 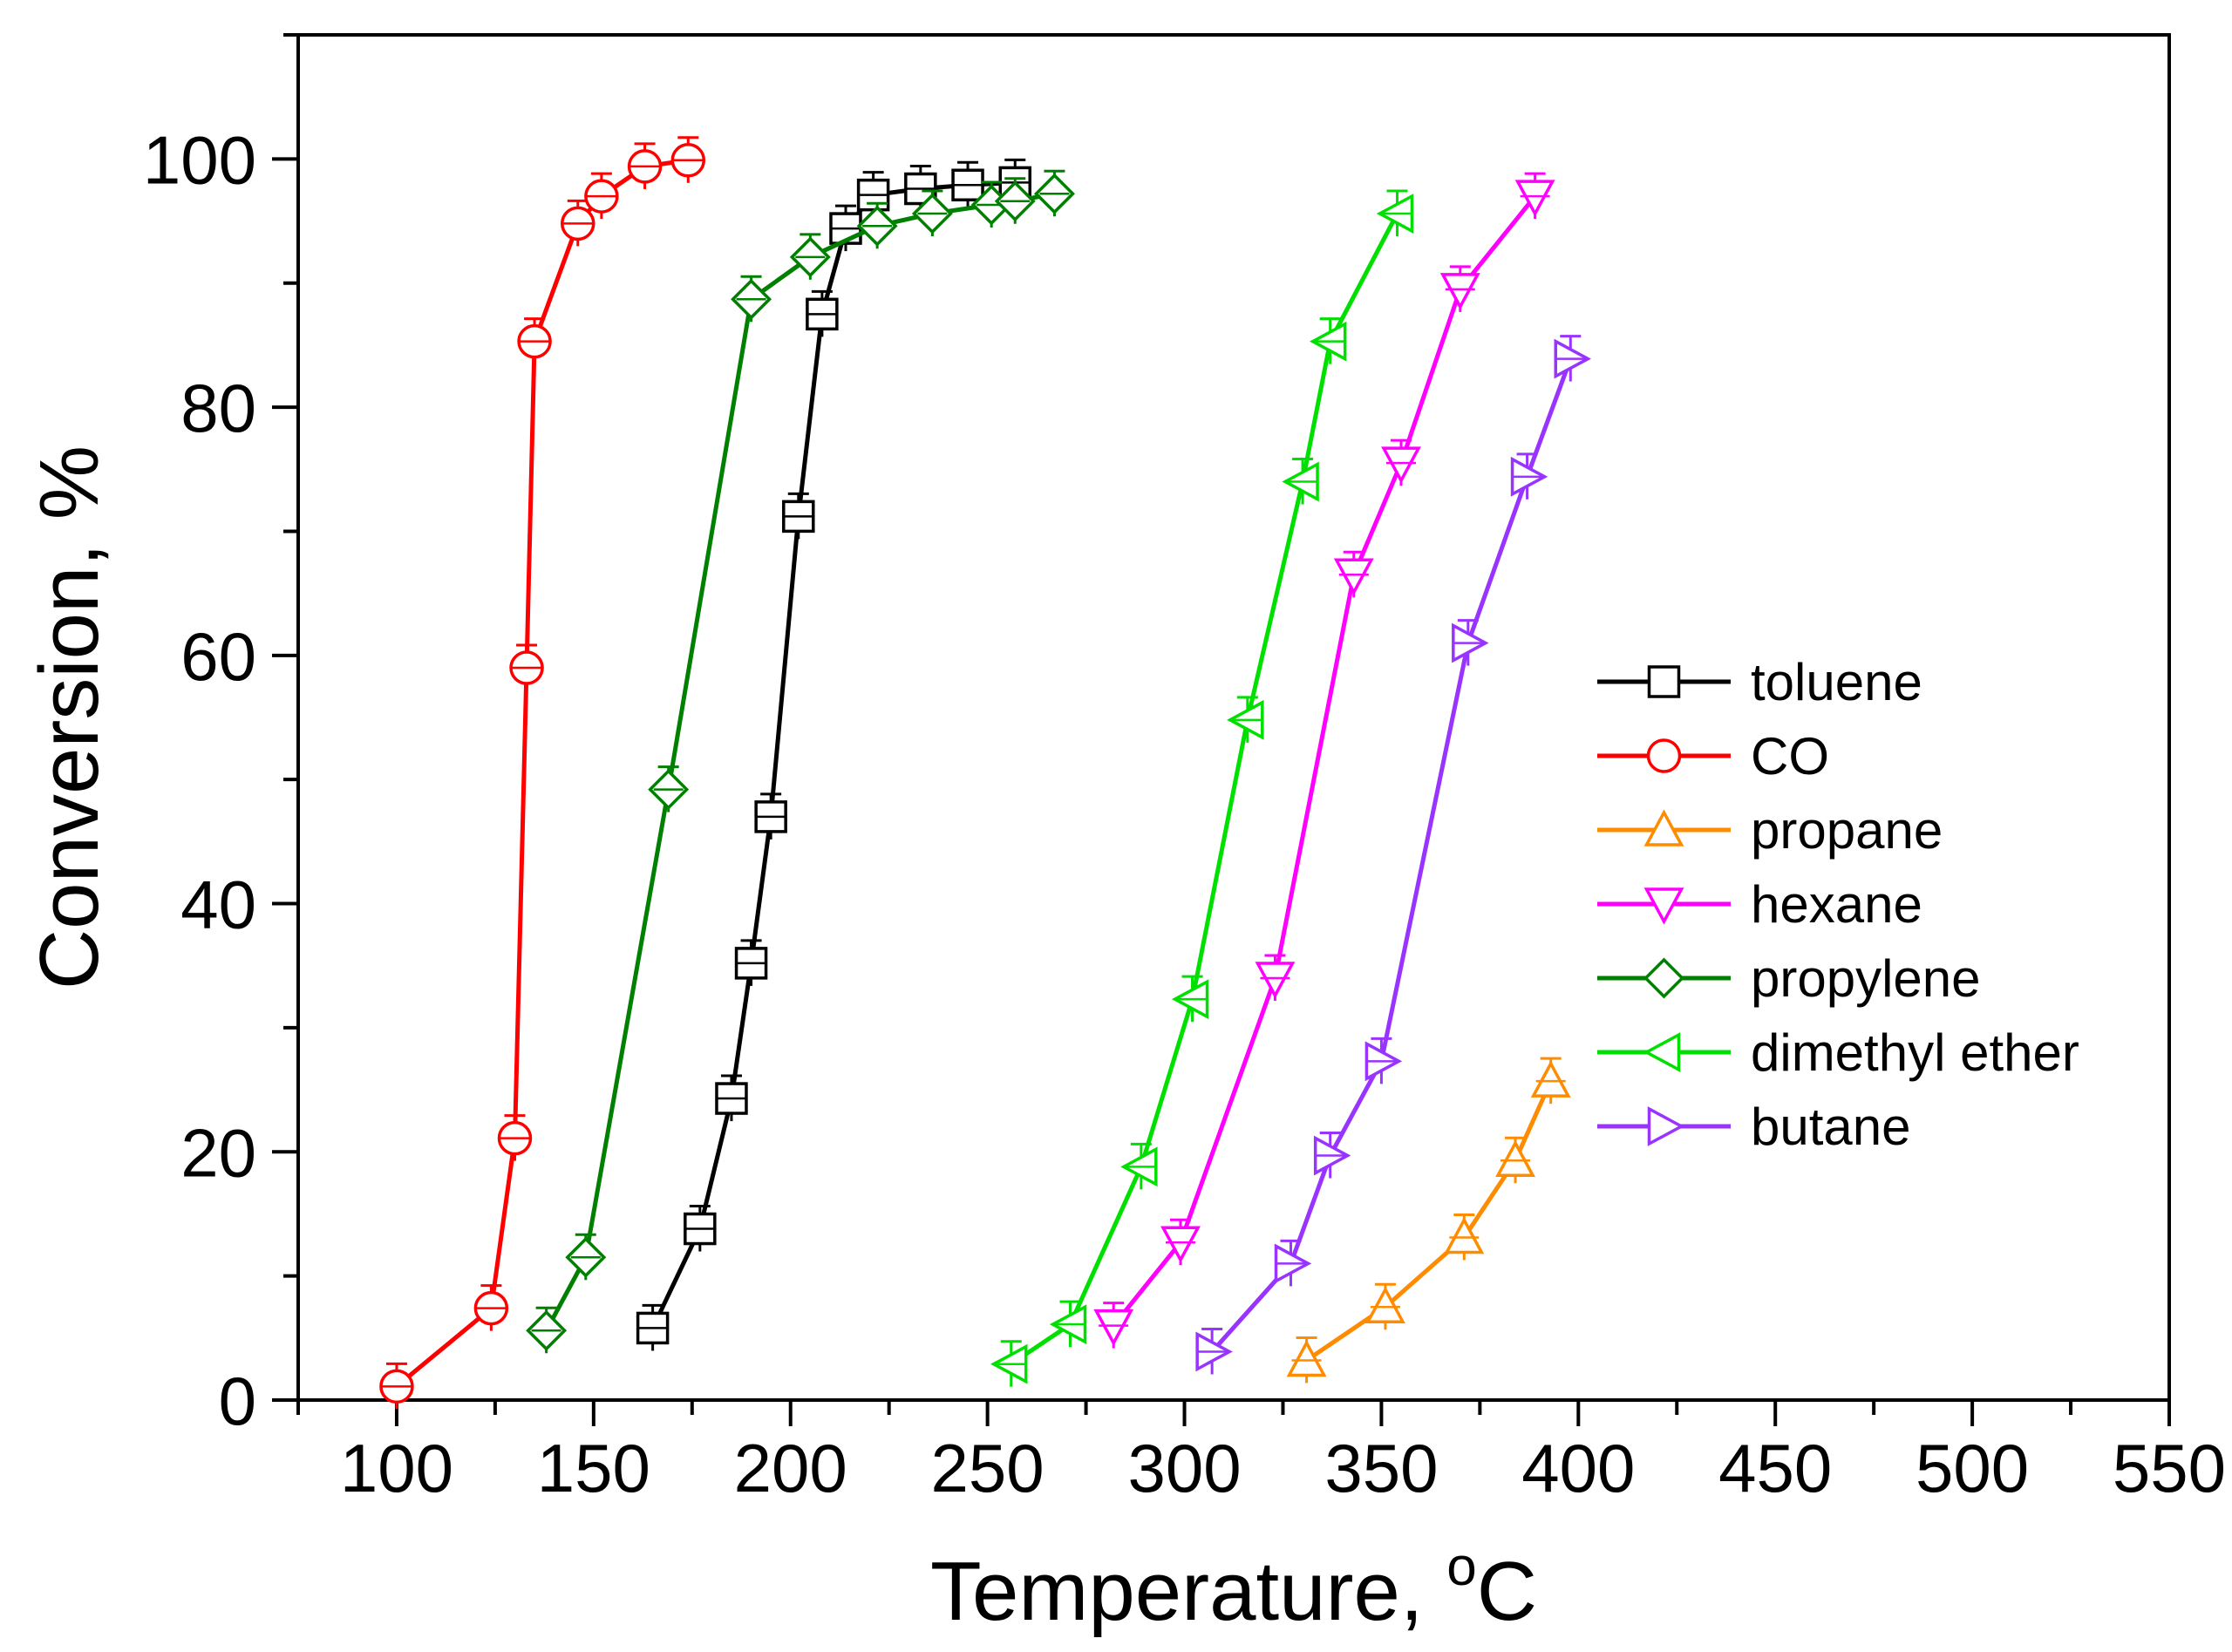 I want to click on legend-item-hexane: hexane, so click(x=1759, y=905).